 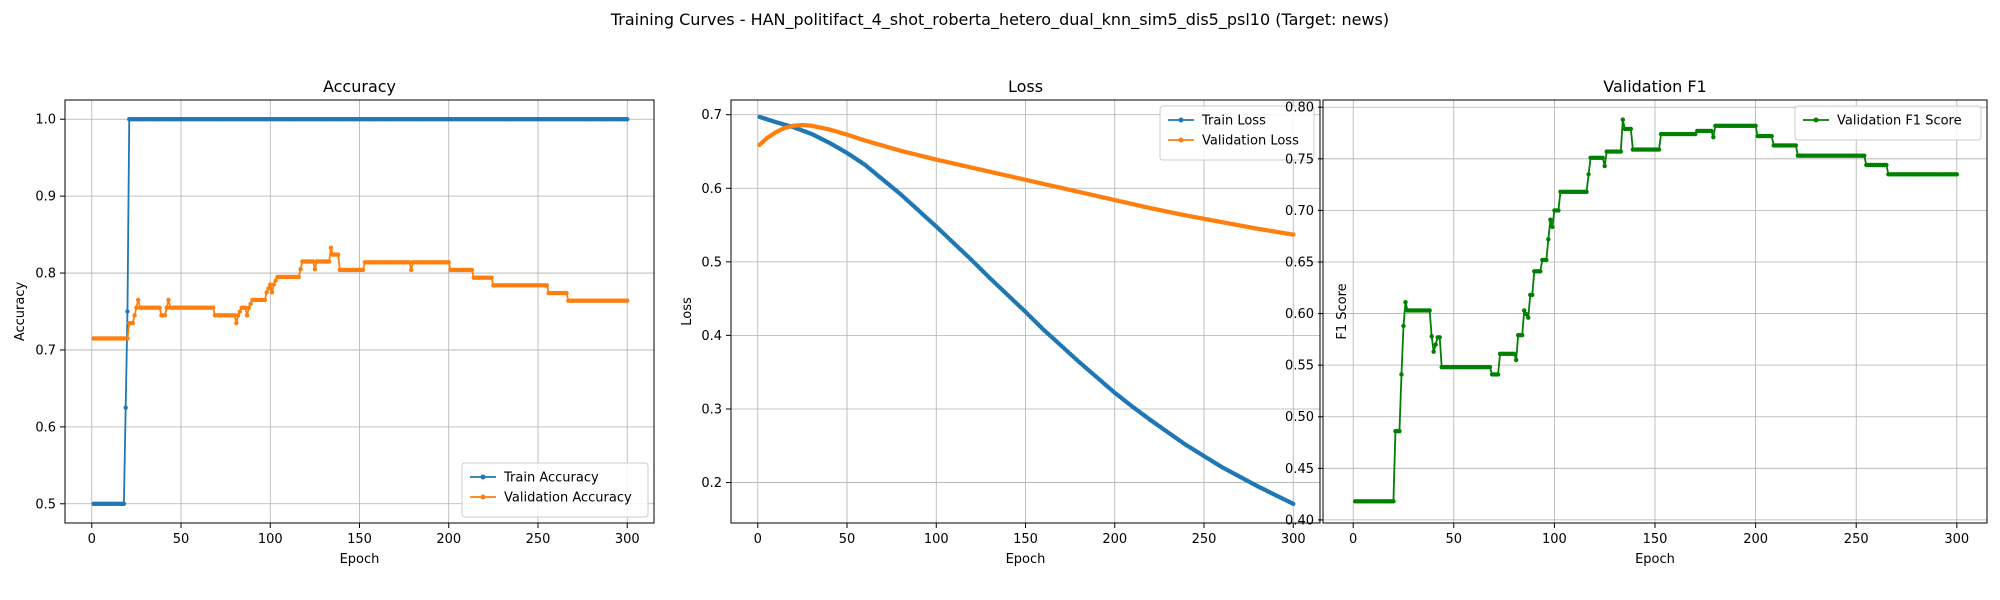 What do you see at coordinates (711, 336) in the screenshot?
I see `y-tick-label: 0.4` at bounding box center [711, 336].